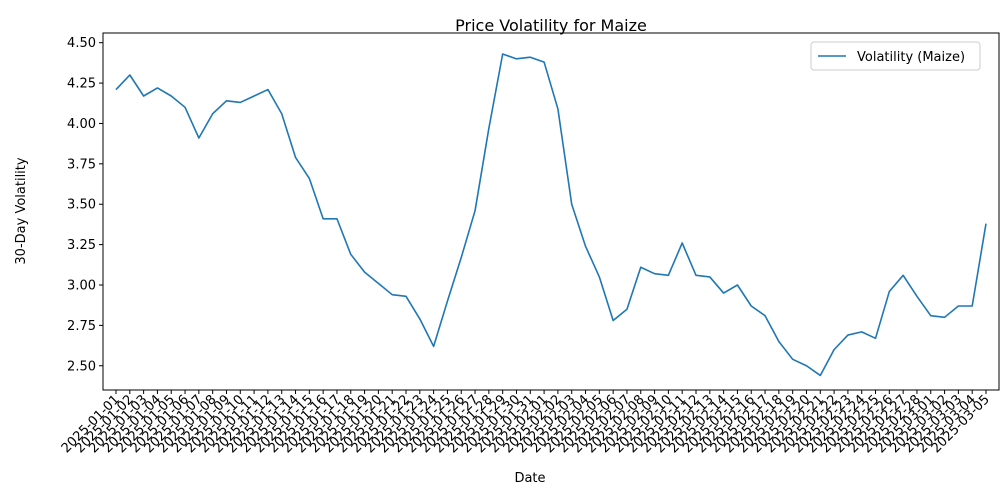 Image resolution: width=1000 pixels, height=500 pixels. I want to click on y-tick-label: 2.50, so click(81, 366).